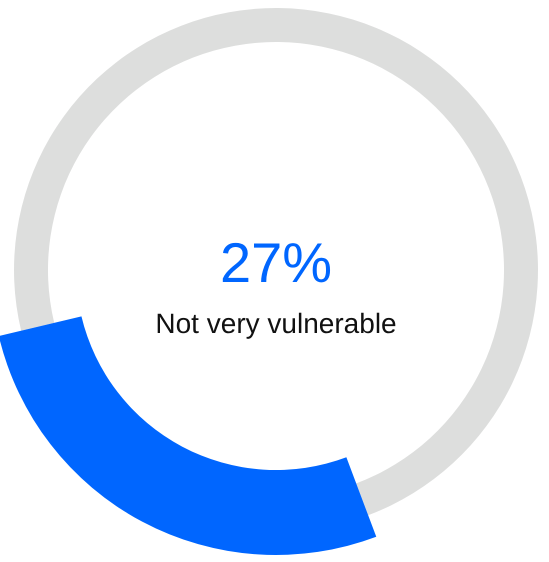 This screenshot has height=562, width=549. Describe the element at coordinates (276, 323) in the screenshot. I see `slice-label: Not very vulnerable` at that location.